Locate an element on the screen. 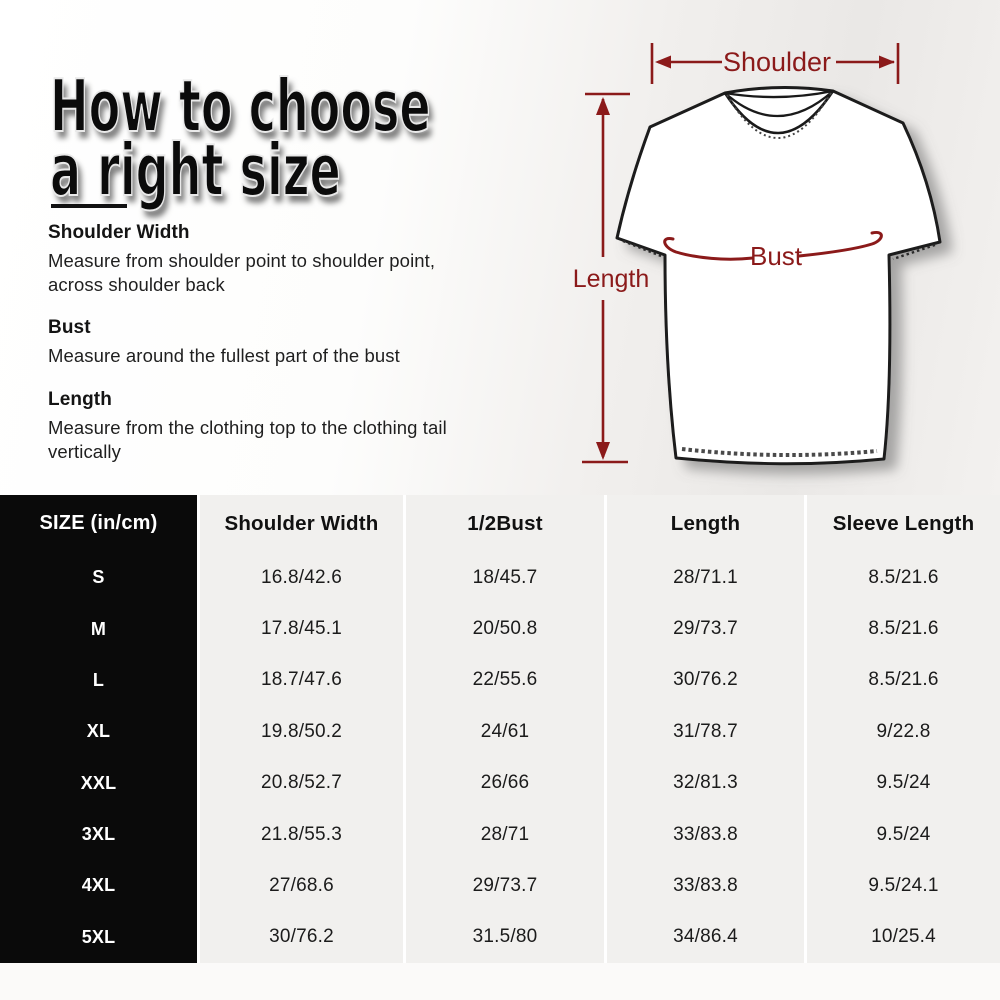 This screenshot has width=1000, height=1000. value-cell: 9/22.8 is located at coordinates (903, 731).